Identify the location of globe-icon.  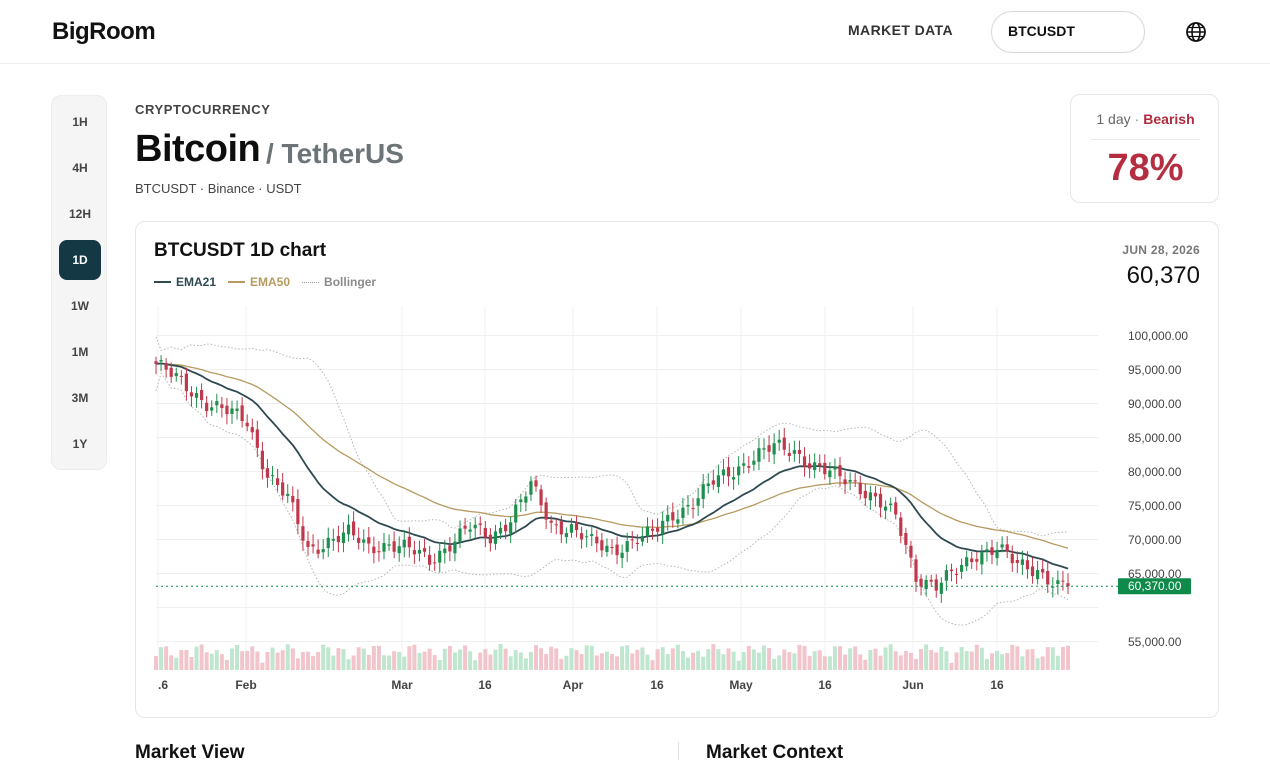
(1196, 32).